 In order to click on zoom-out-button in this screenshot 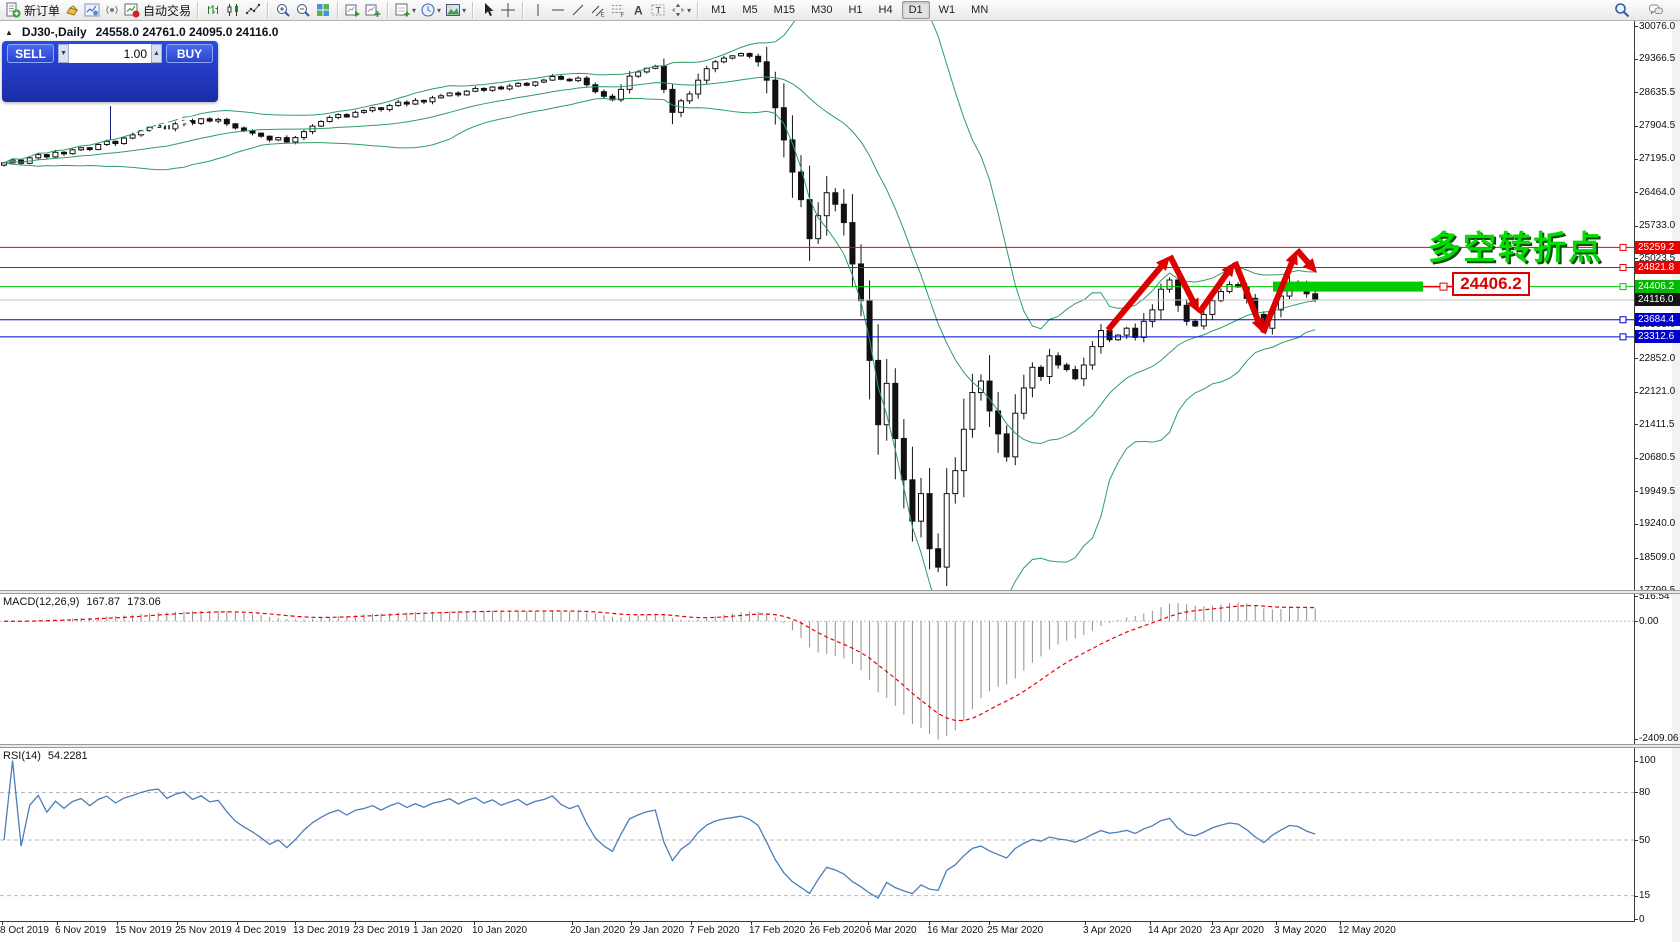, I will do `click(303, 10)`.